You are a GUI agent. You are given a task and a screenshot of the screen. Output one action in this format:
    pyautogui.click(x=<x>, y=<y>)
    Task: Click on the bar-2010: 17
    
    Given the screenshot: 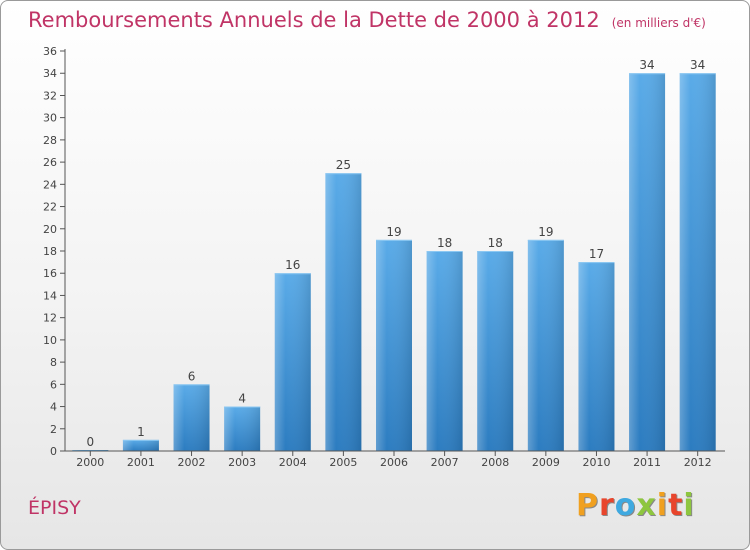 What is the action you would take?
    pyautogui.click(x=596, y=349)
    